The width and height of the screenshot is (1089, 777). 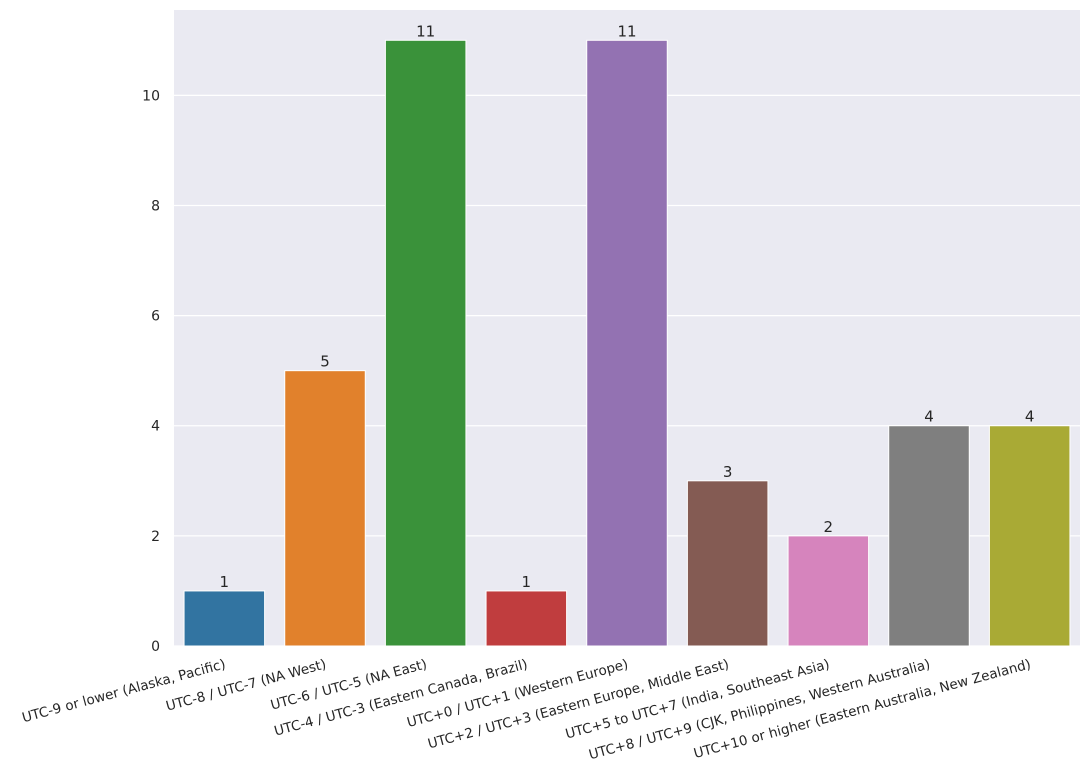 What do you see at coordinates (155, 206) in the screenshot?
I see `y-tick-label: 8` at bounding box center [155, 206].